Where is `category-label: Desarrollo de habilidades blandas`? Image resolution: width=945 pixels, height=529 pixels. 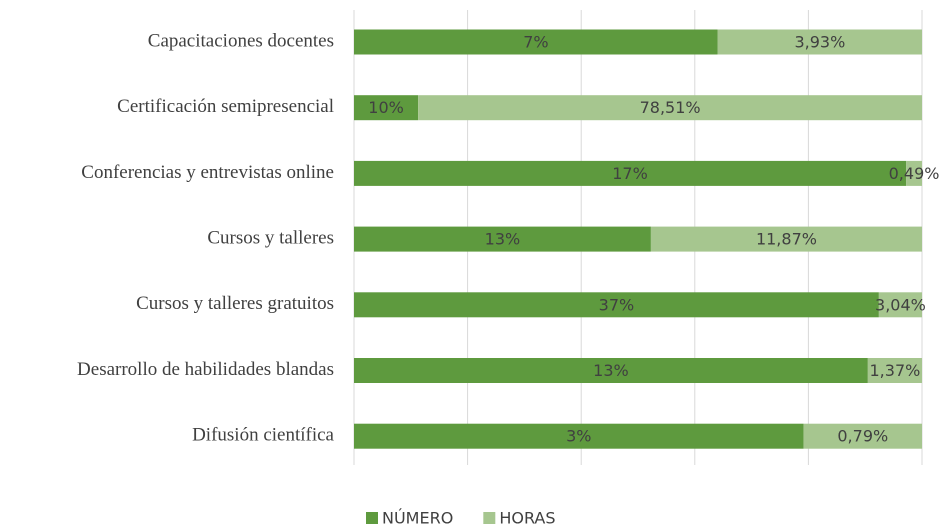 category-label: Desarrollo de habilidades blandas is located at coordinates (205, 369).